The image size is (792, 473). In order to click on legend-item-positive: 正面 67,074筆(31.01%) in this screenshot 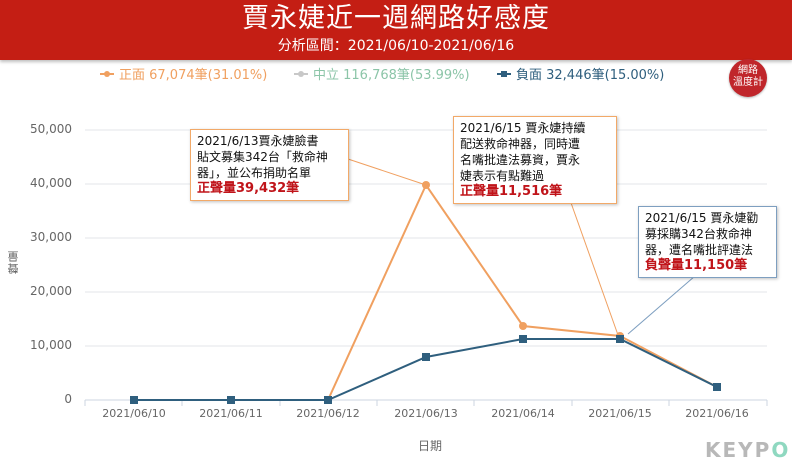, I will do `click(183, 73)`.